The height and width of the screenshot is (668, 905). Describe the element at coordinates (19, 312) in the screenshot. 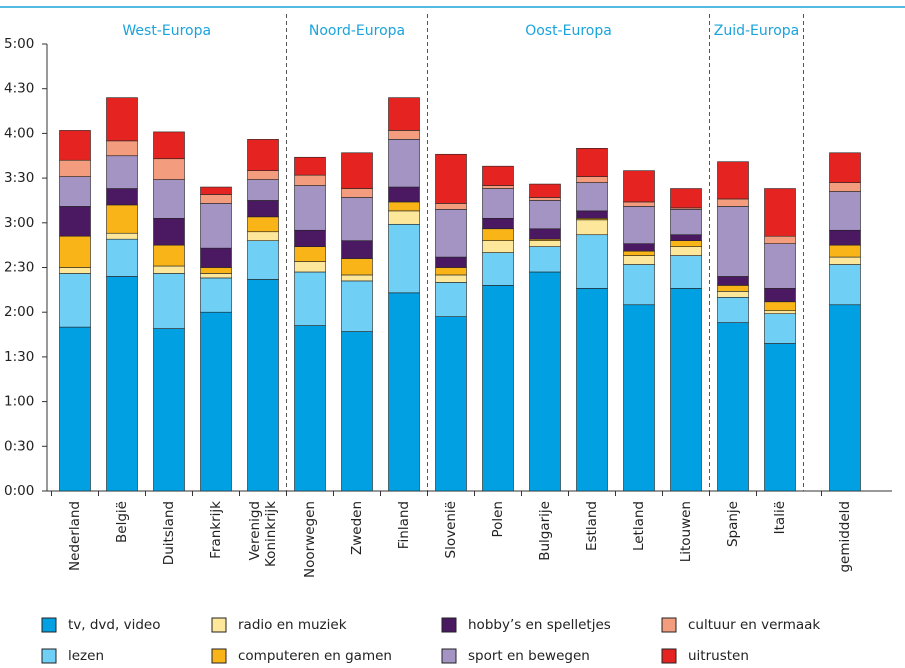

I see `y-tick-label: 2:00` at that location.